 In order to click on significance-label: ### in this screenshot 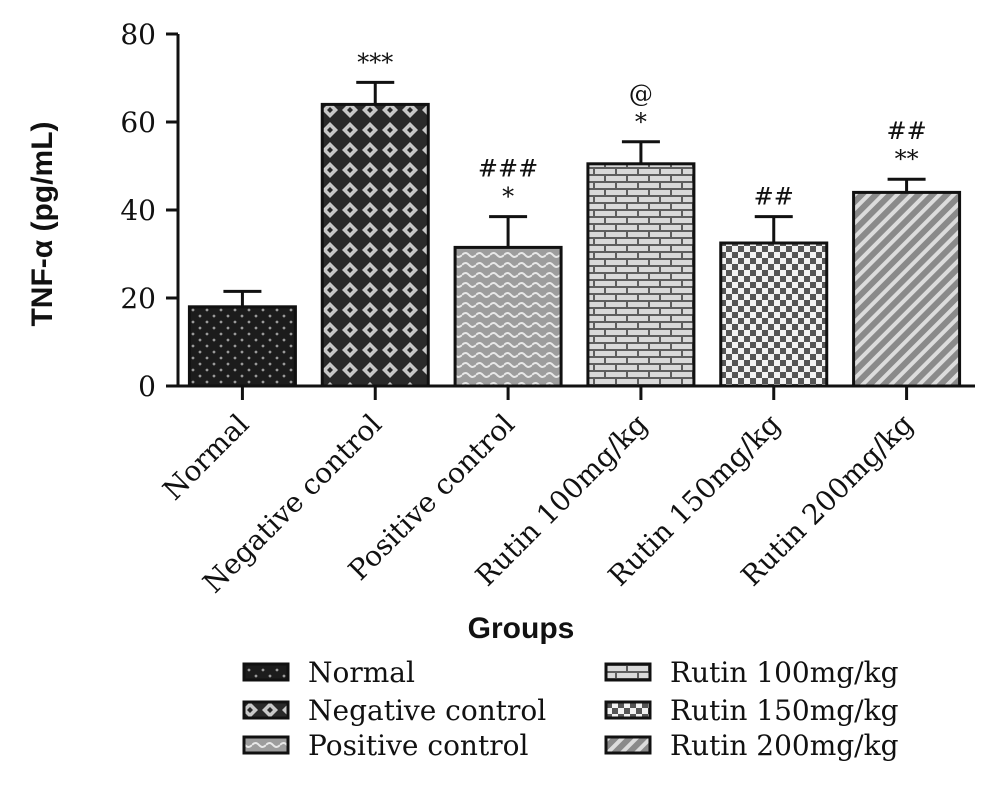, I will do `click(508, 169)`.